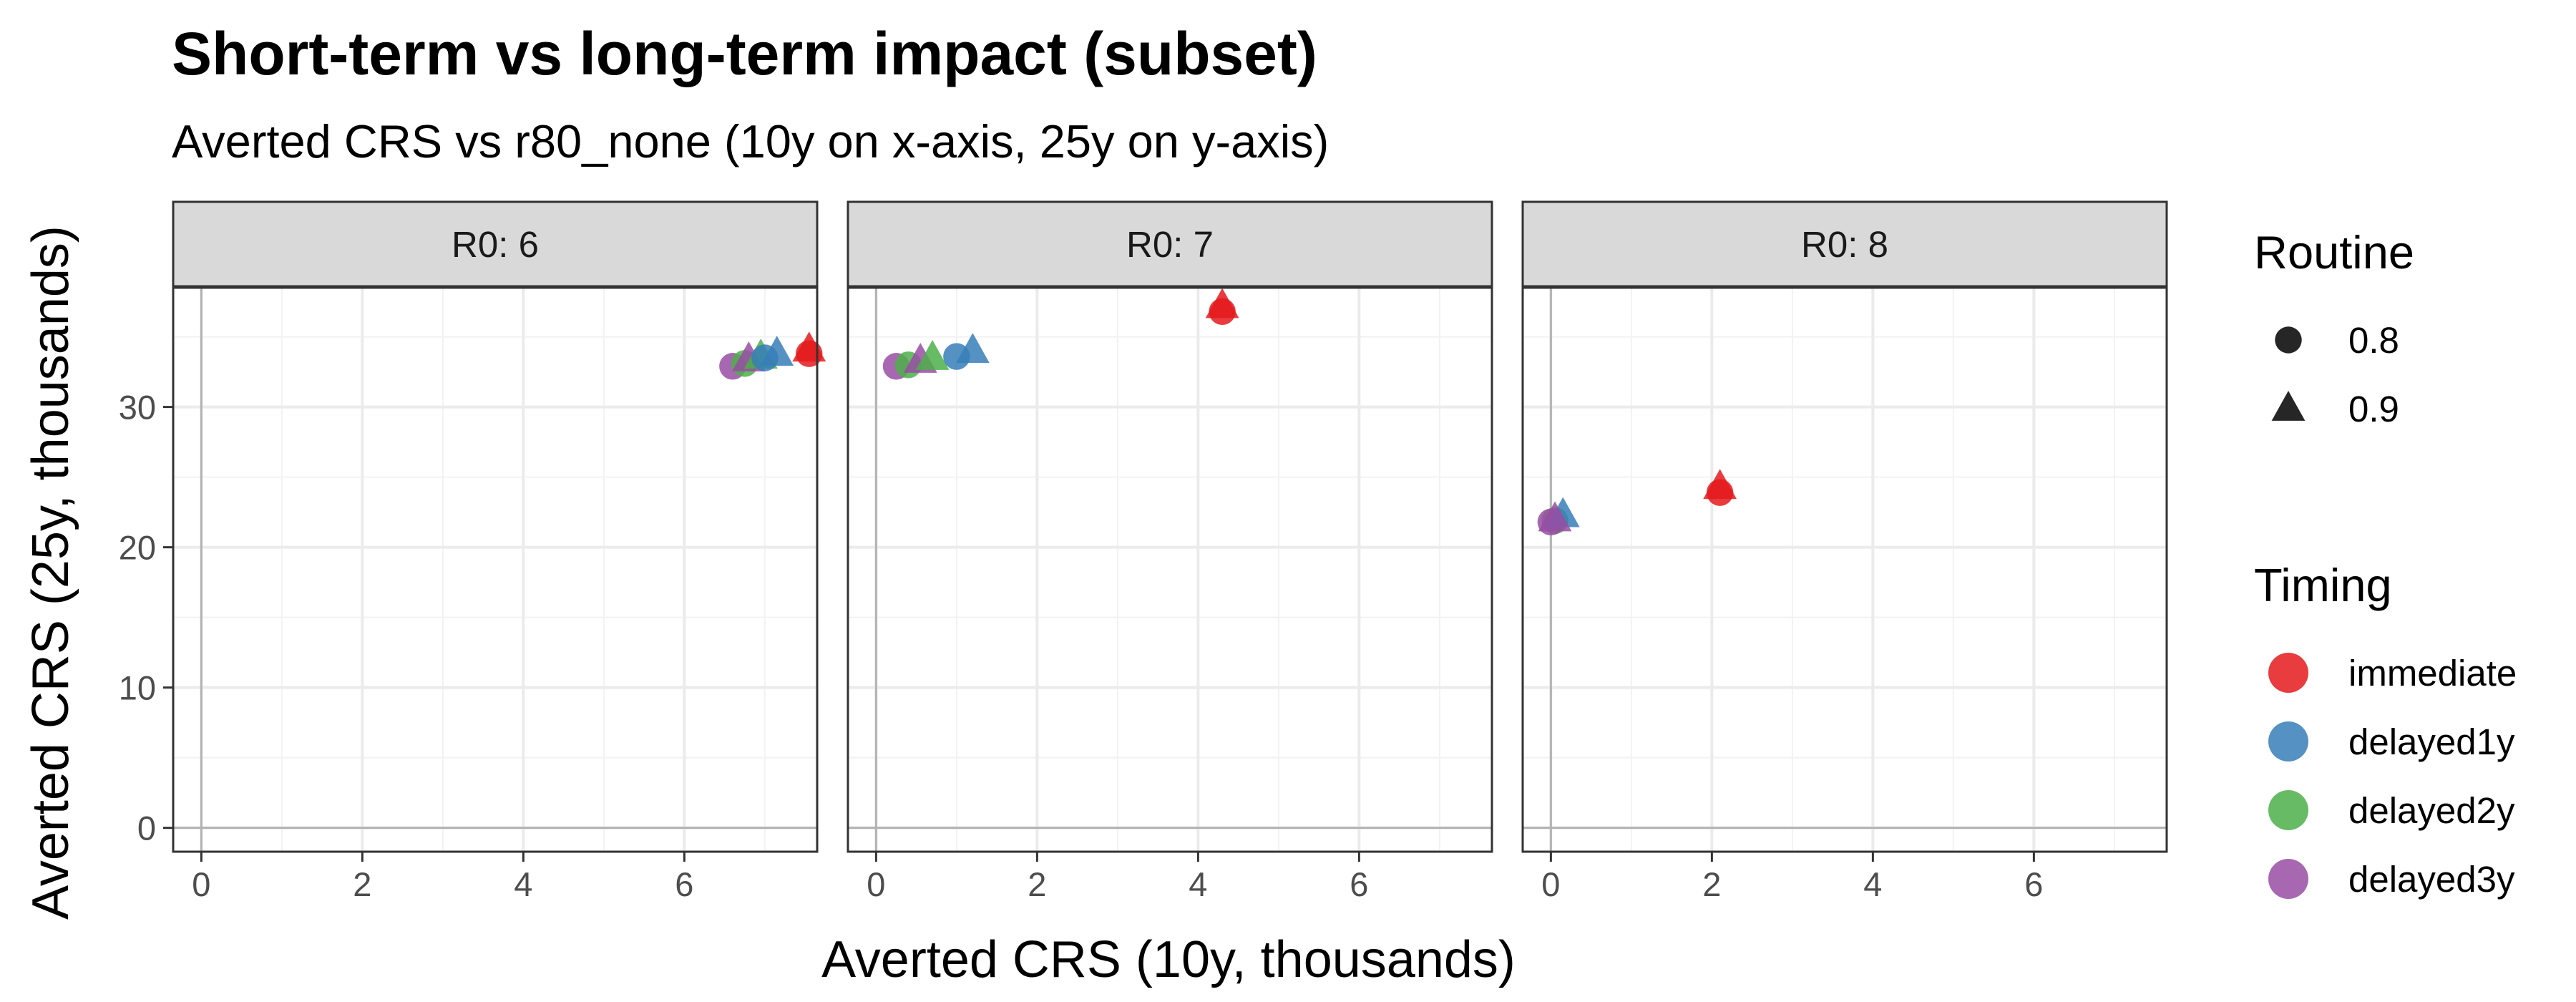 This screenshot has width=2576, height=1002. What do you see at coordinates (744, 53) in the screenshot?
I see `chart-title: Short-term vs long-term impact (subset)` at bounding box center [744, 53].